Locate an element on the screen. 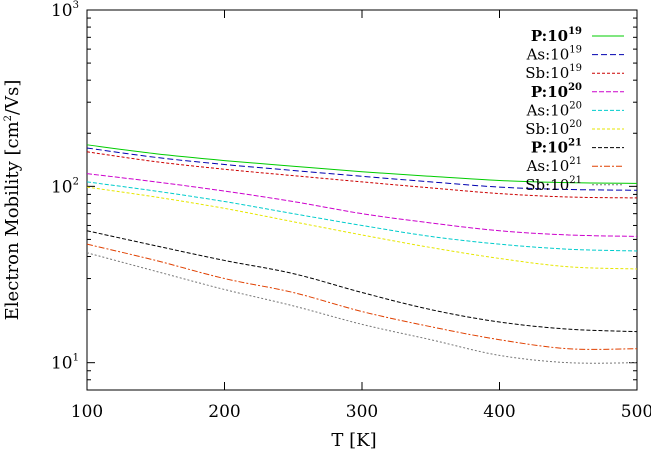 This screenshot has height=452, width=651. y-tick-label: 10² is located at coordinates (65, 186).